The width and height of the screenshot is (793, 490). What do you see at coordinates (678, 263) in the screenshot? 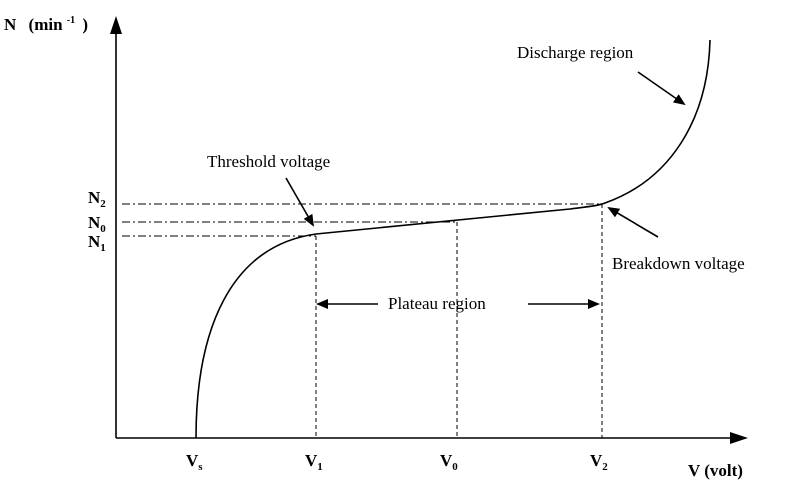
I see `breakdown-label: Breakdown voltage` at bounding box center [678, 263].